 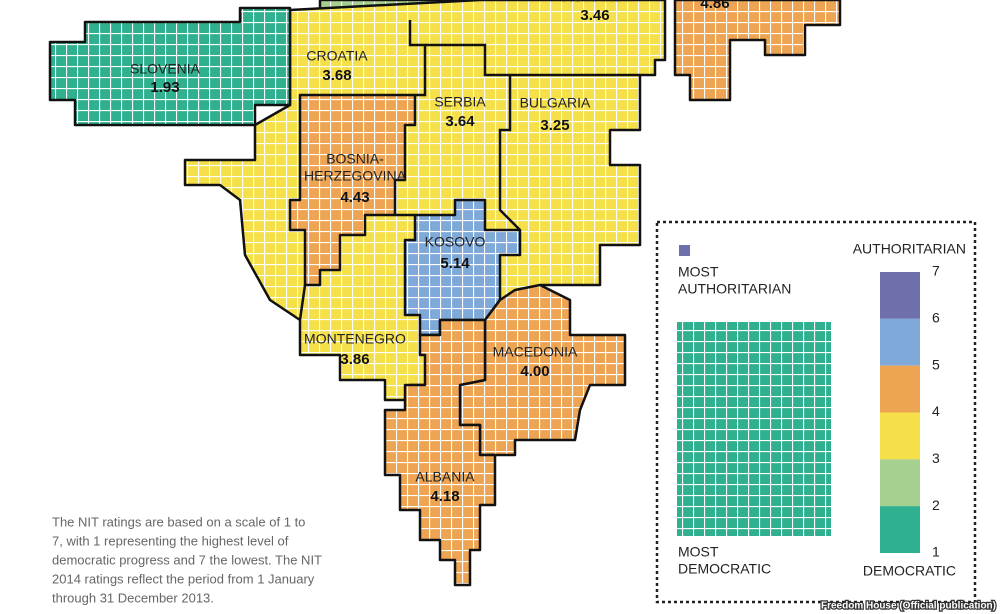 I want to click on country-score: 4.43, so click(x=354, y=197).